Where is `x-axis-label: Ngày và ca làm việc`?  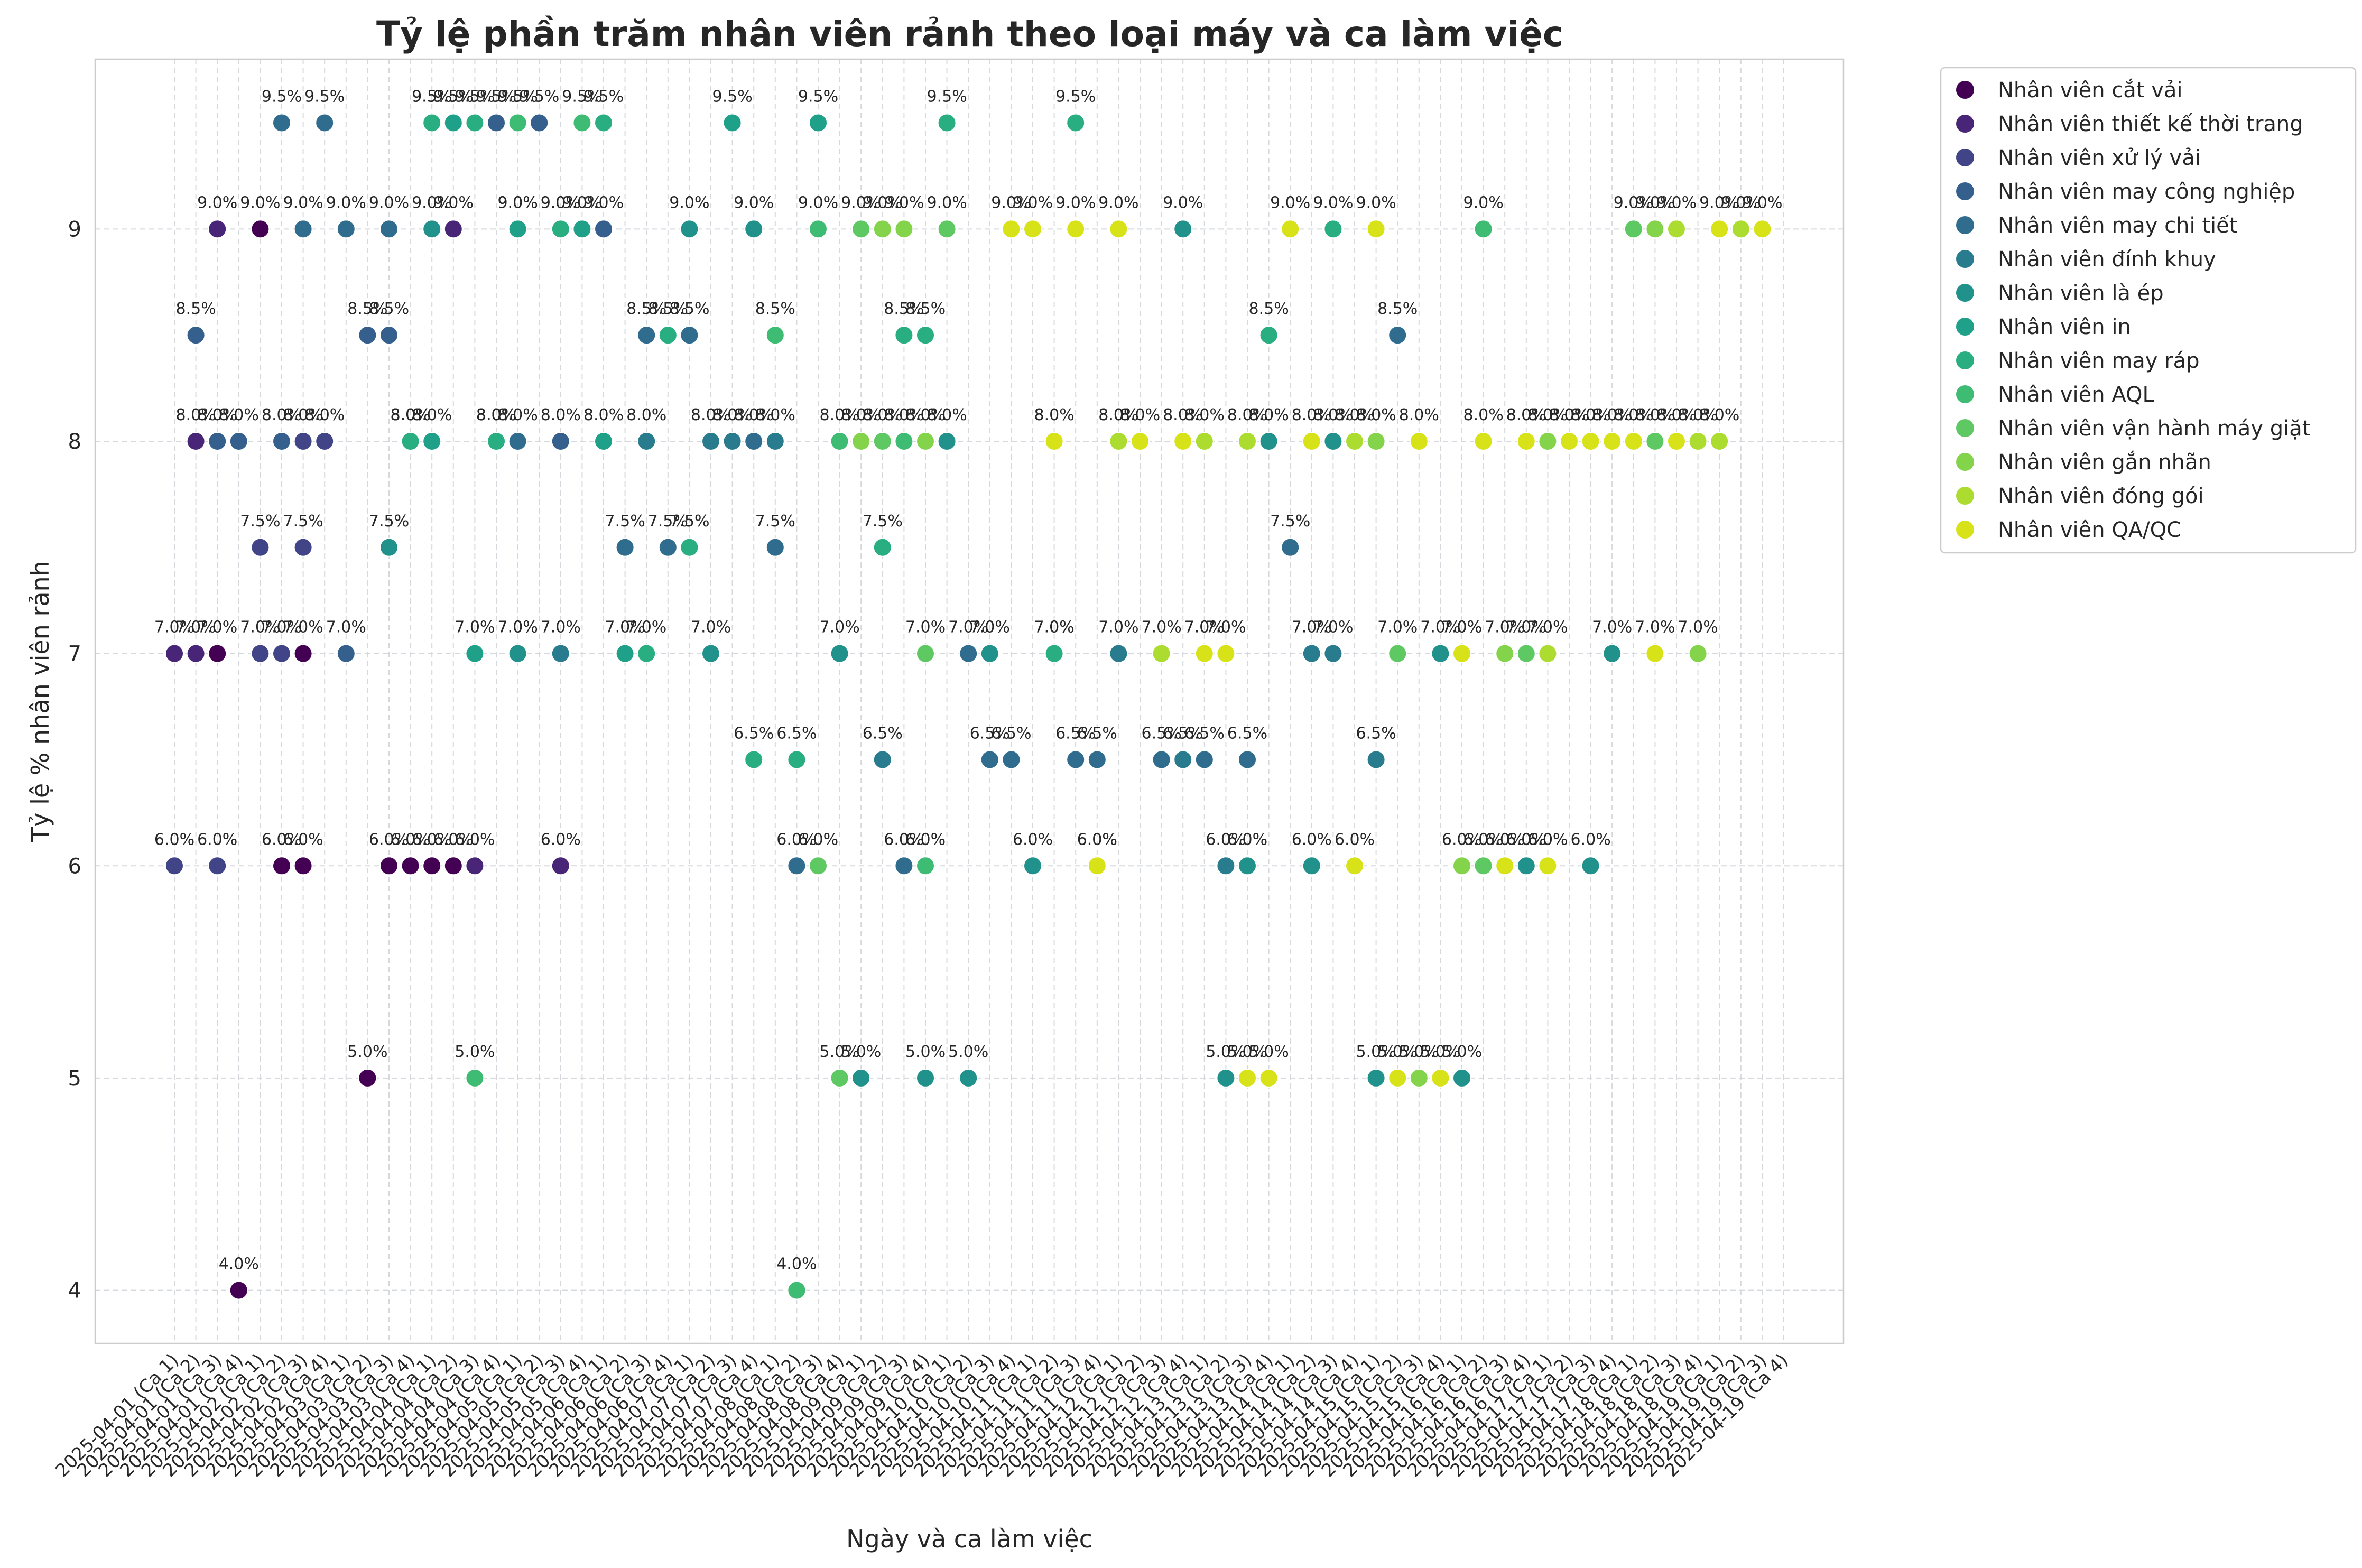 x-axis-label: Ngày và ca làm việc is located at coordinates (969, 1539).